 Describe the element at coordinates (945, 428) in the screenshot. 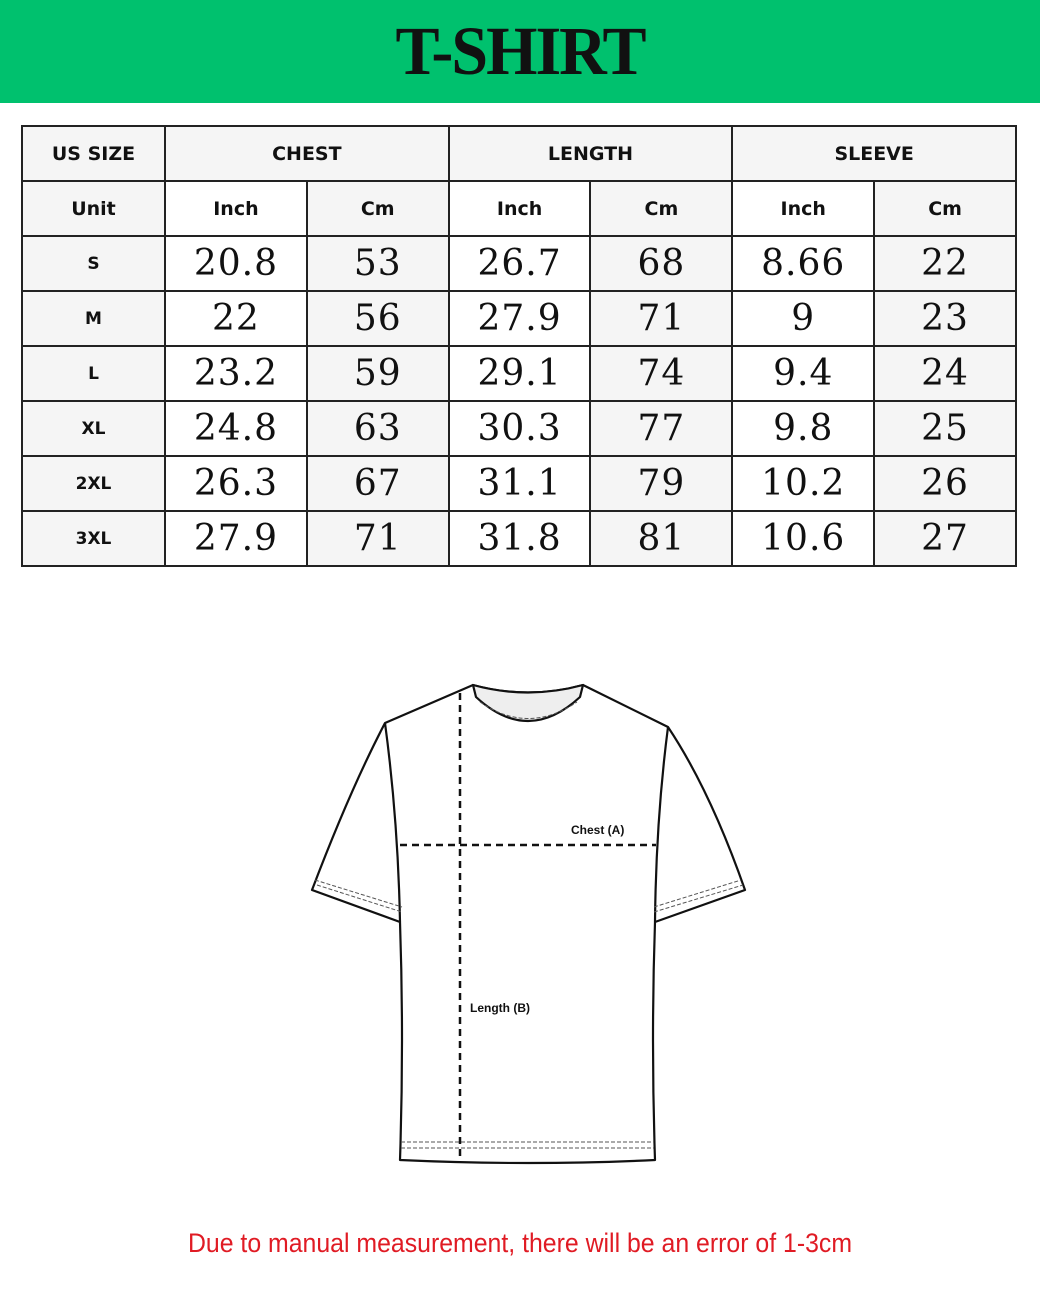

I see `value-cell: 25` at that location.